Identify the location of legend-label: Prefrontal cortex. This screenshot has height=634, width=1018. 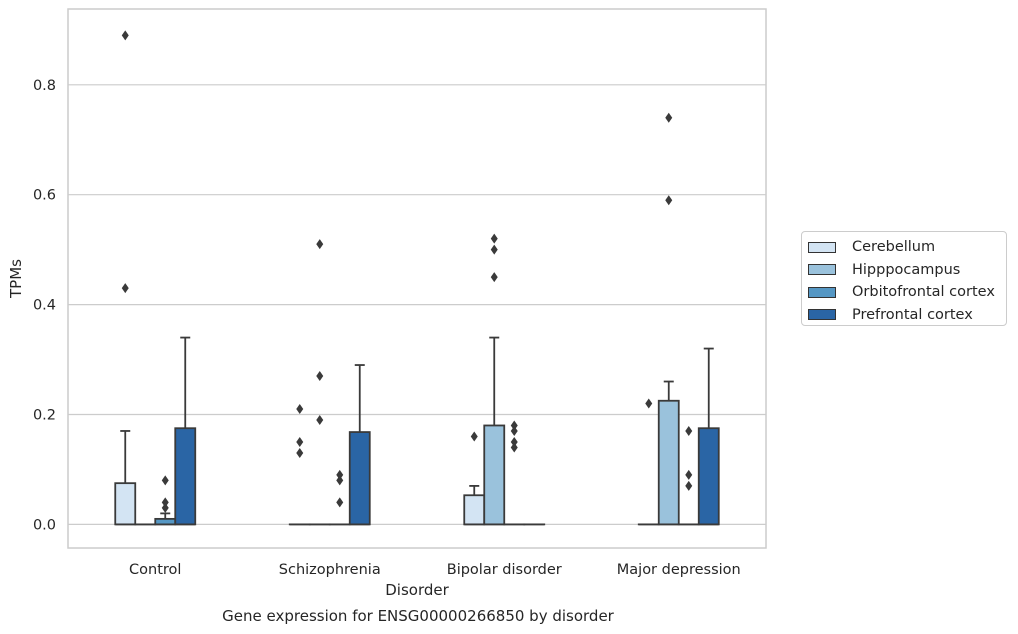
(912, 314).